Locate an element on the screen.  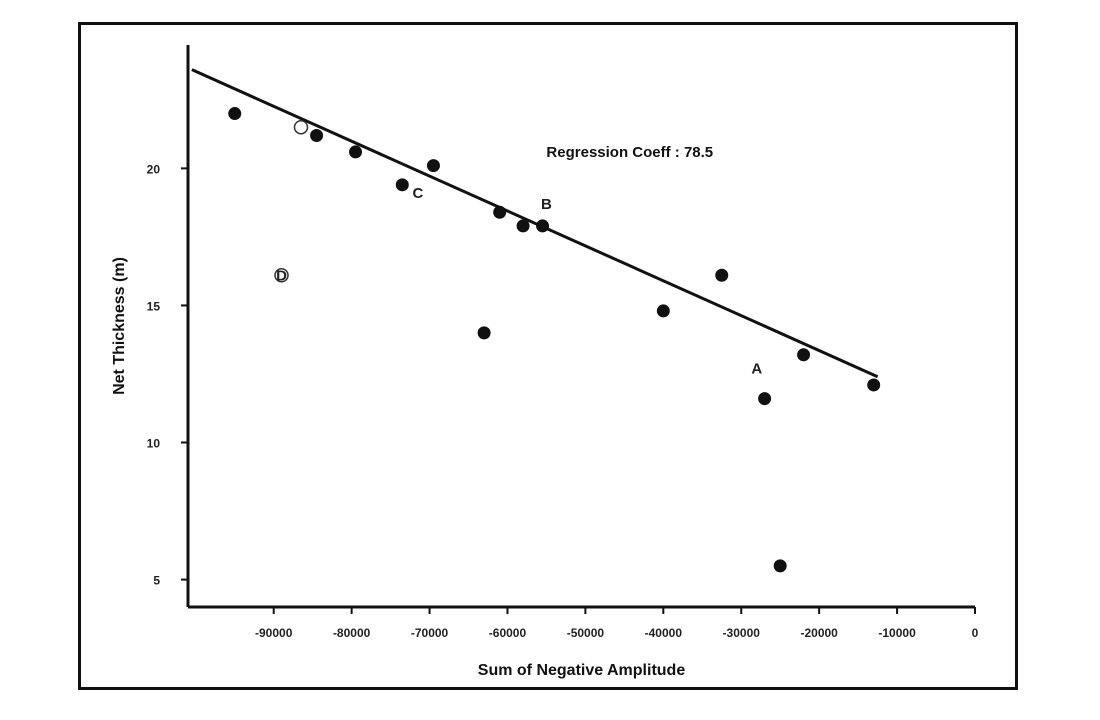
x-axis-title: Sum of Negative Amplitude is located at coordinates (582, 670).